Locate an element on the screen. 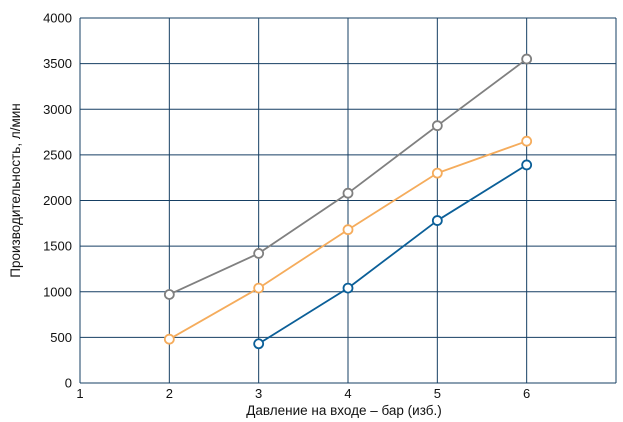 The width and height of the screenshot is (623, 422). y-tick-label: 0 is located at coordinates (68, 383).